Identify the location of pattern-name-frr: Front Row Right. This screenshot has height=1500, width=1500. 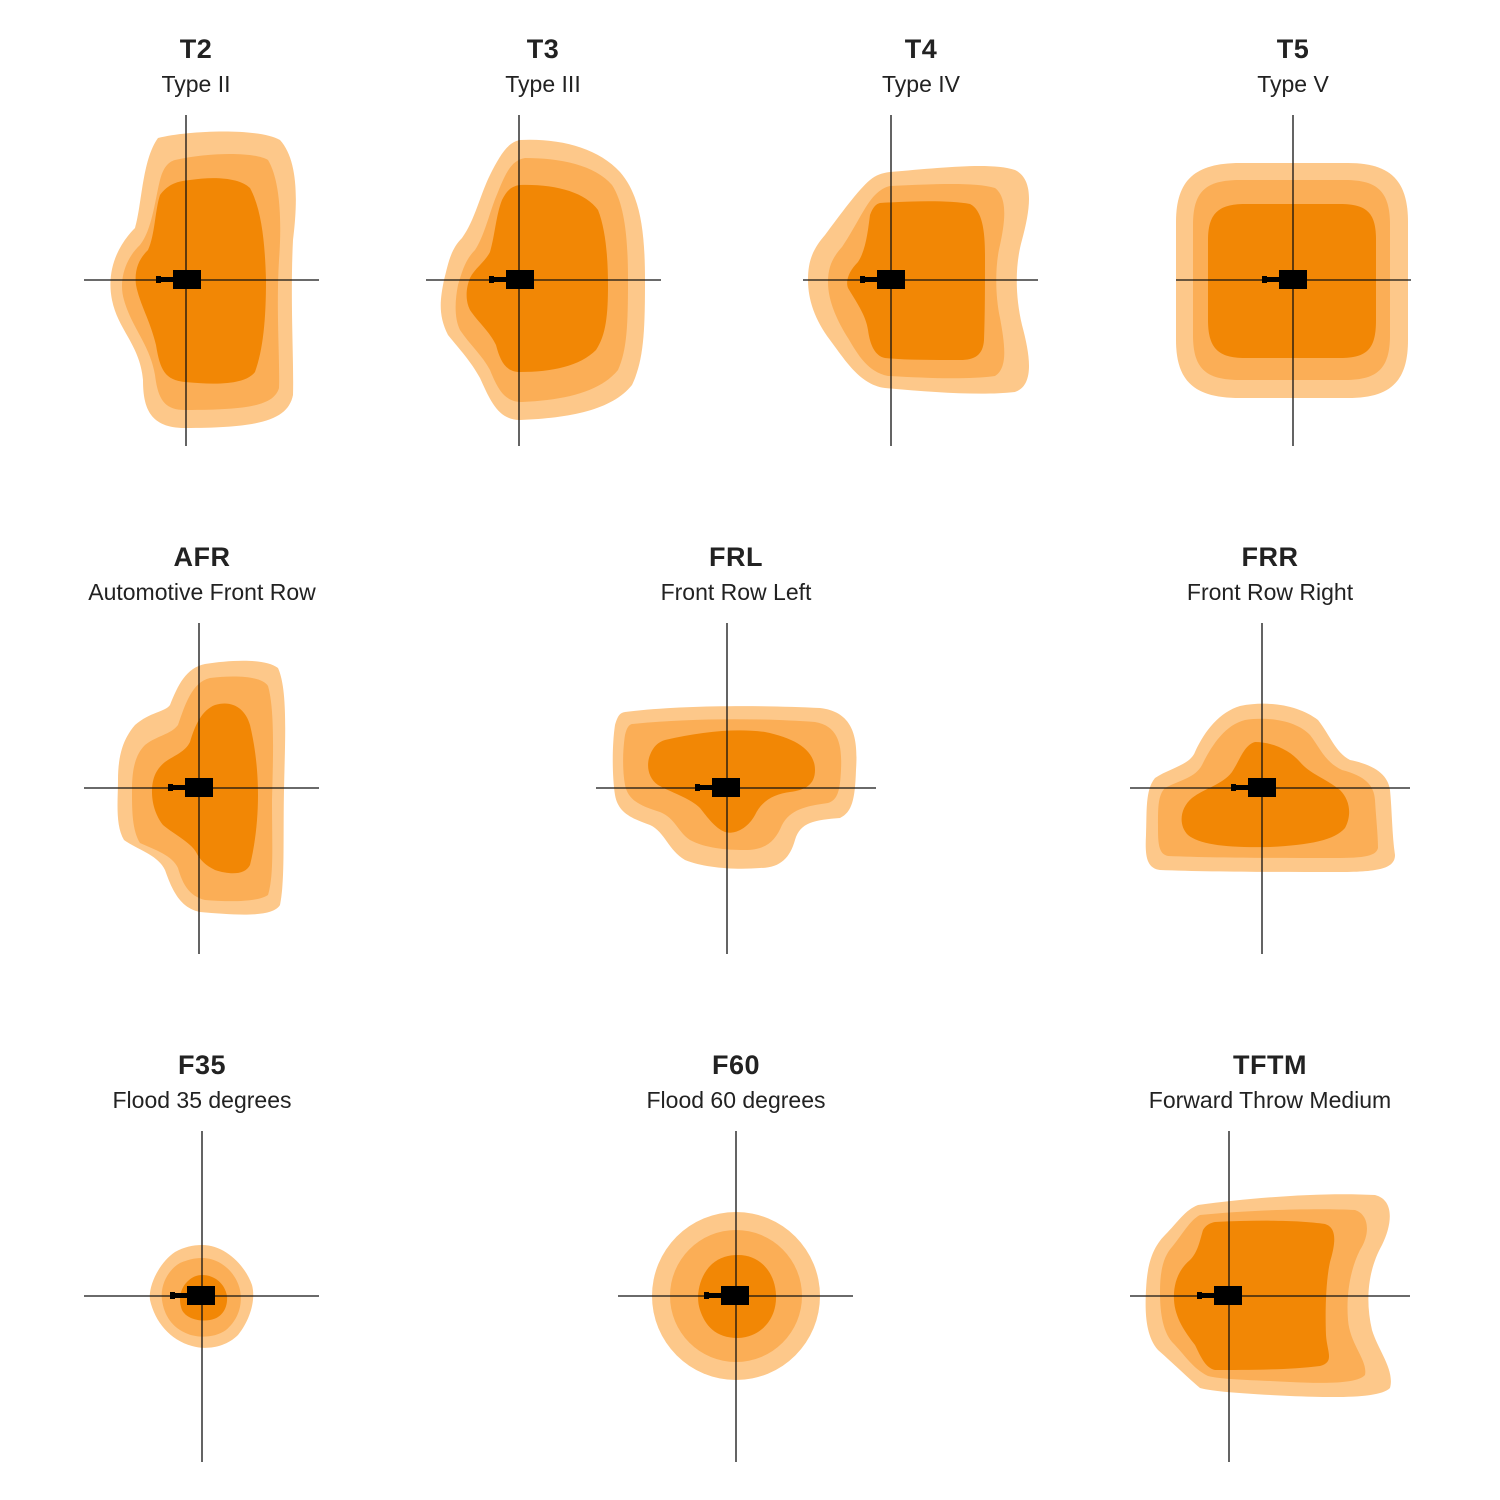
(1270, 592).